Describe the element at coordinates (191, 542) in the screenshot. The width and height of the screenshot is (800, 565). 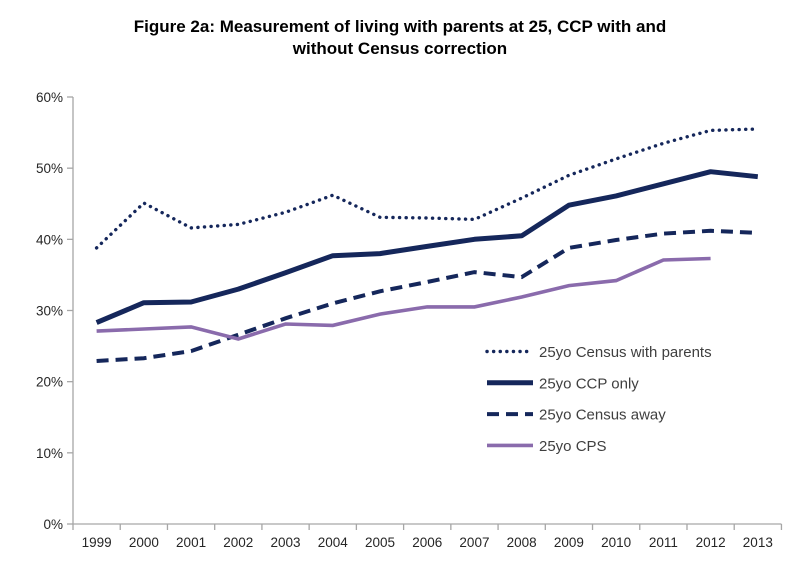
I see `x-tick-label: 2001` at that location.